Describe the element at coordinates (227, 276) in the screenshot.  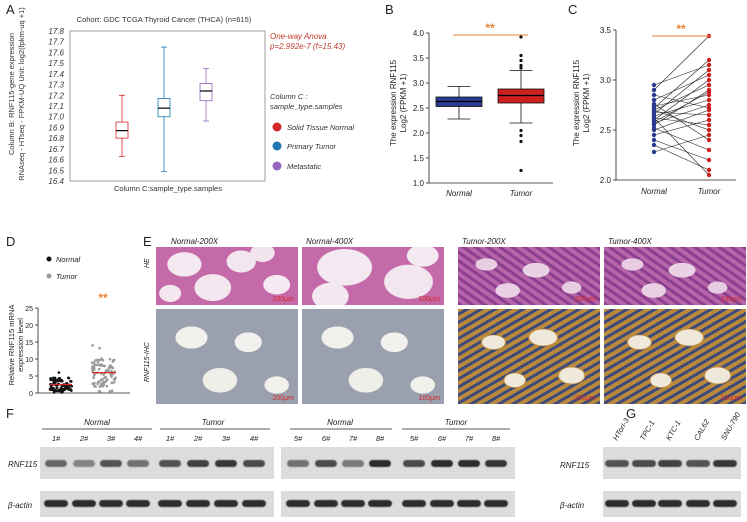
I see `he-normal-200x-image: 200μm` at that location.